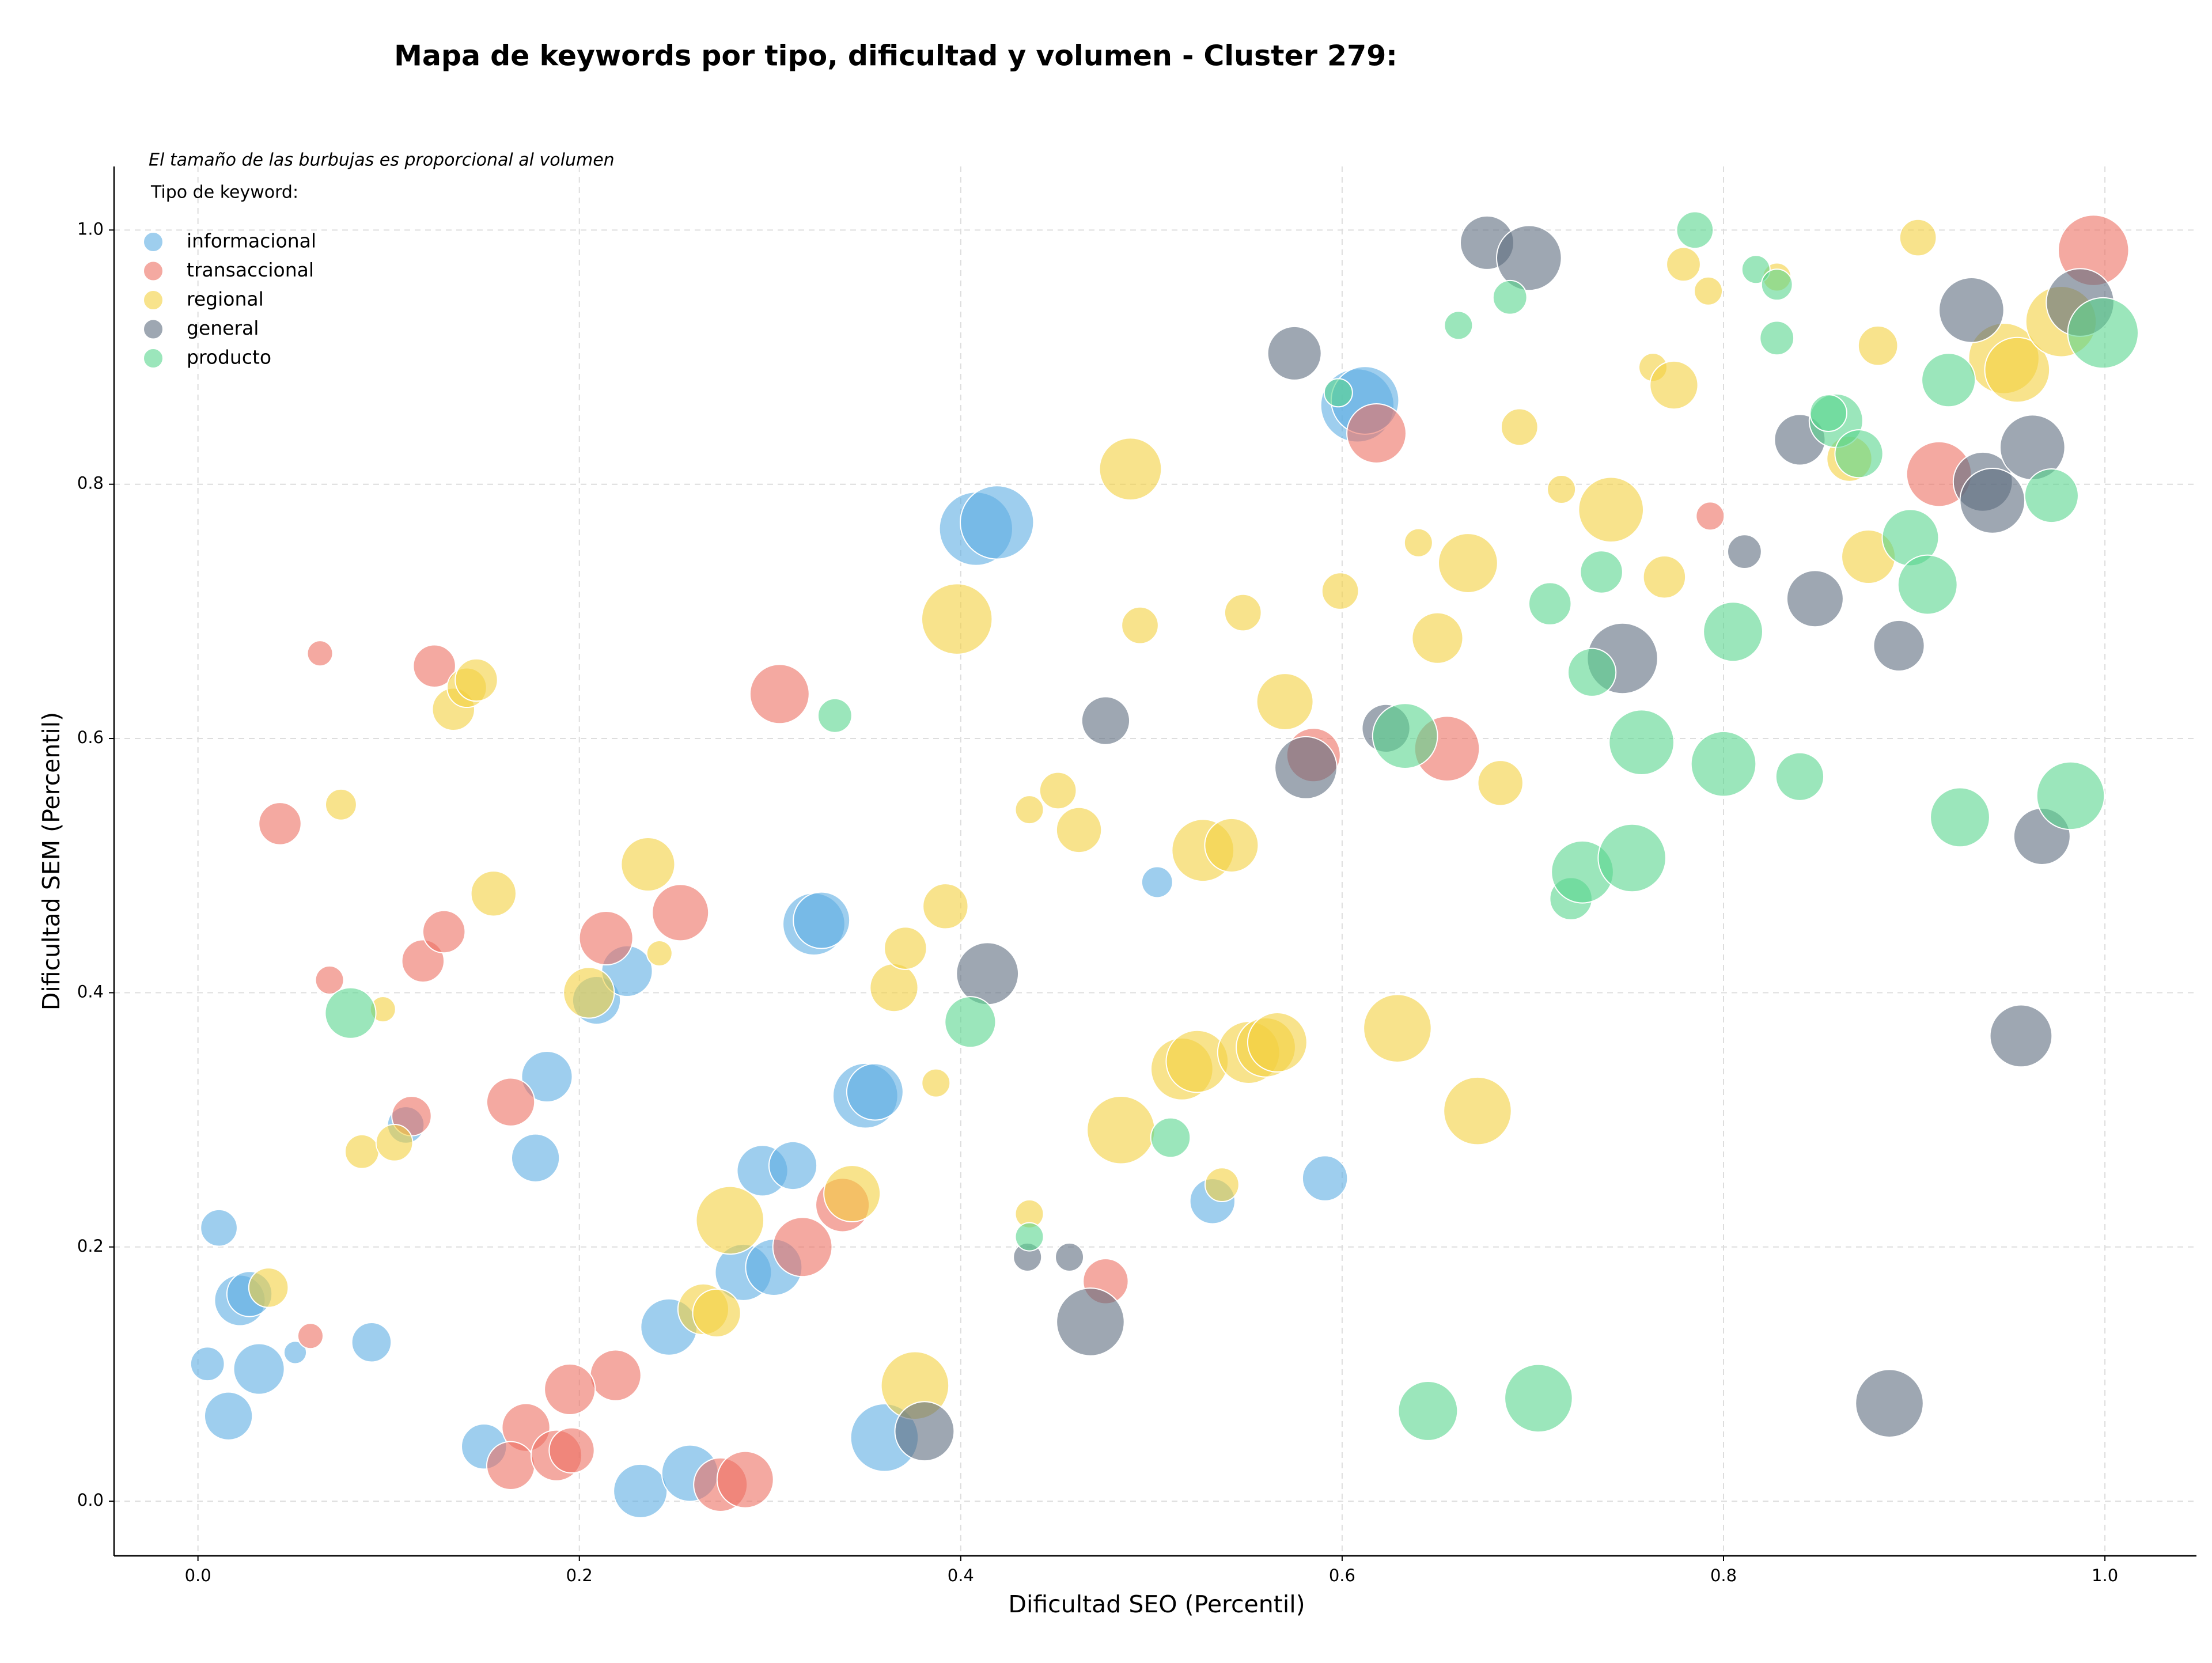 This screenshot has width=2212, height=1663. I want to click on legend-label: general, so click(223, 328).